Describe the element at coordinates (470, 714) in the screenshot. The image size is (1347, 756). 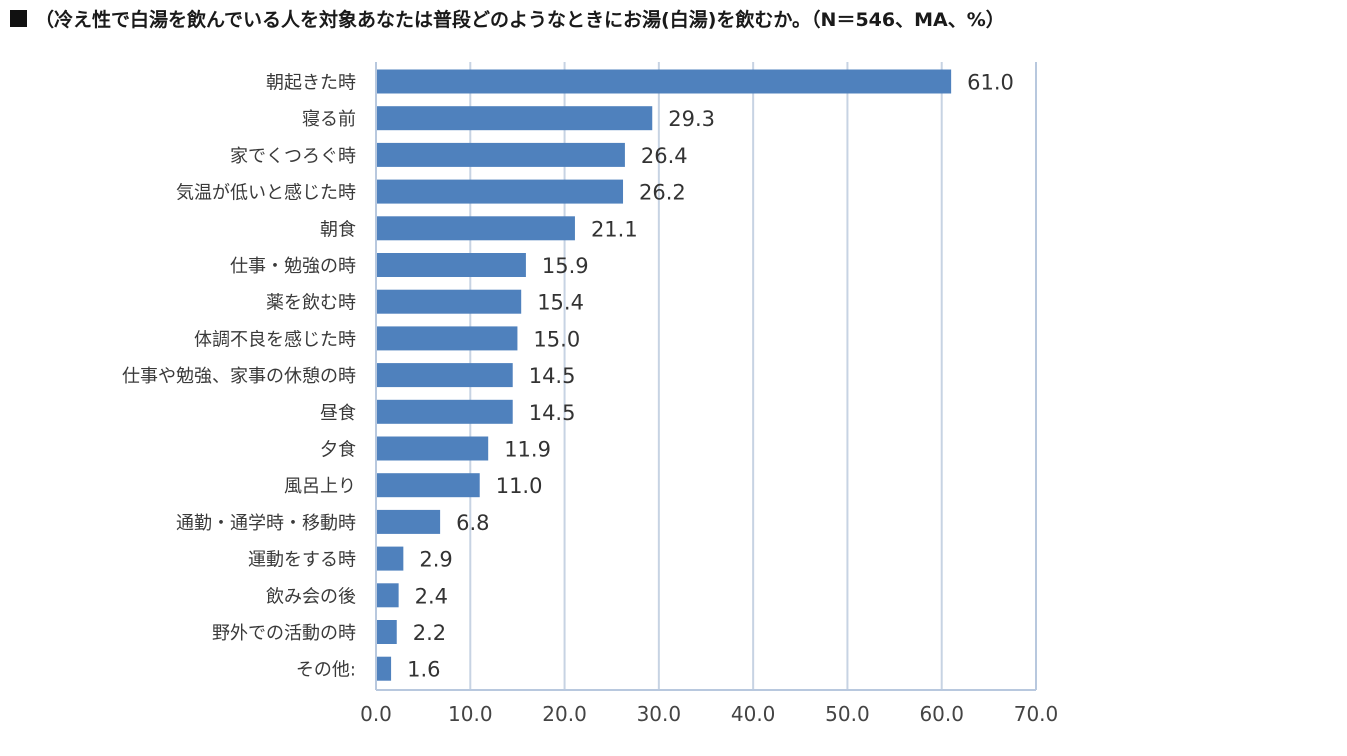
I see `x-tick-label: 10.0` at that location.